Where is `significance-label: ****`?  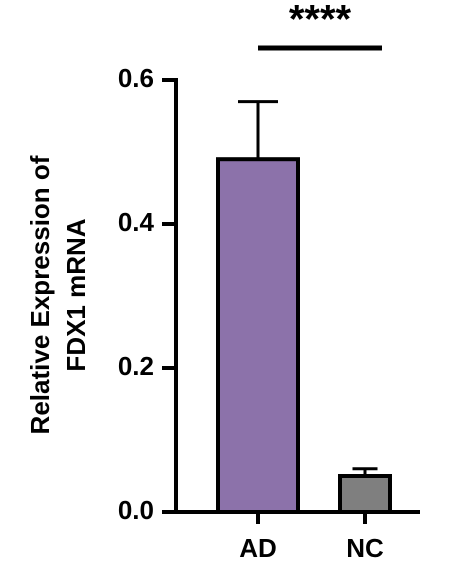 significance-label: **** is located at coordinates (320, 21).